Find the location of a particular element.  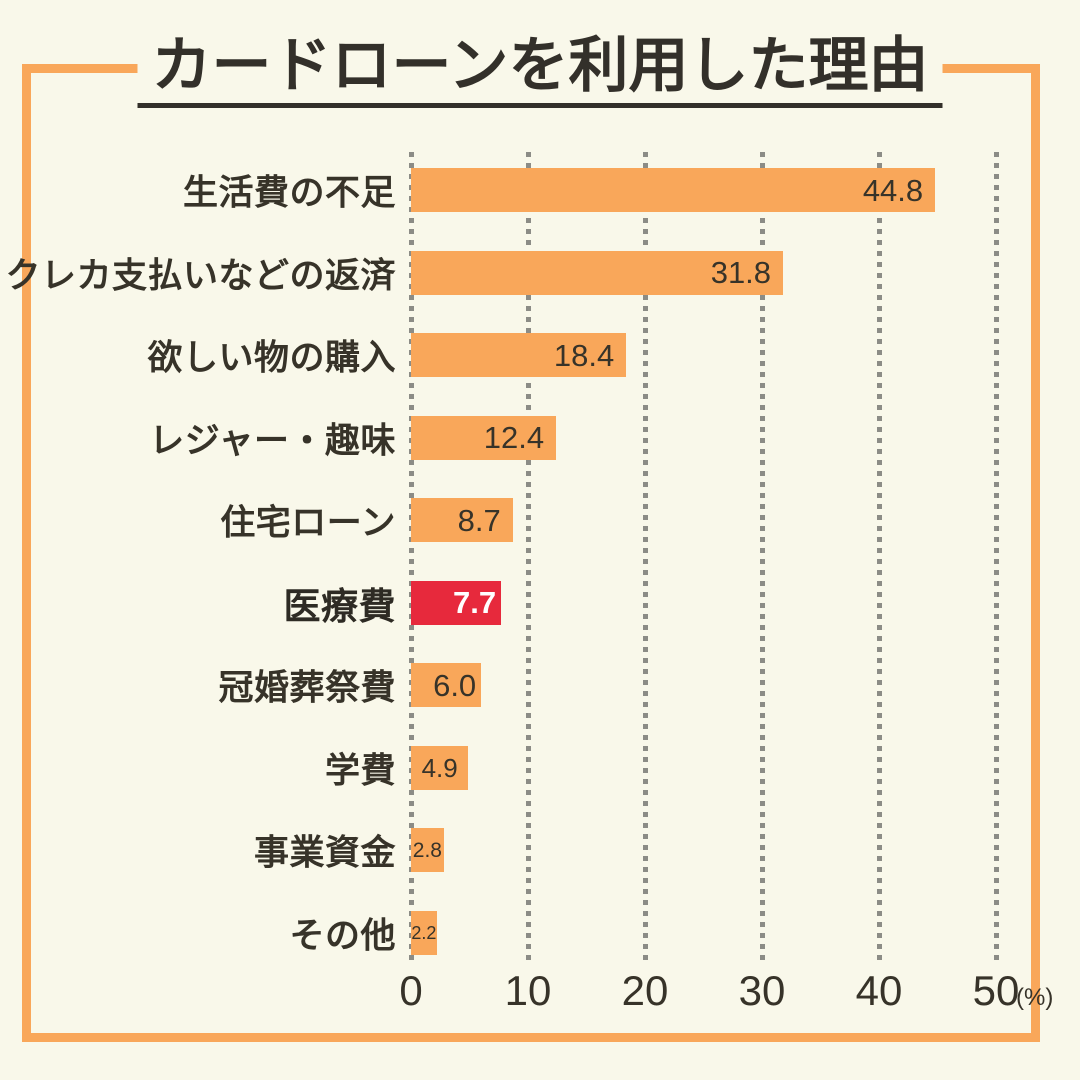

value-label: 8.7 is located at coordinates (479, 520).